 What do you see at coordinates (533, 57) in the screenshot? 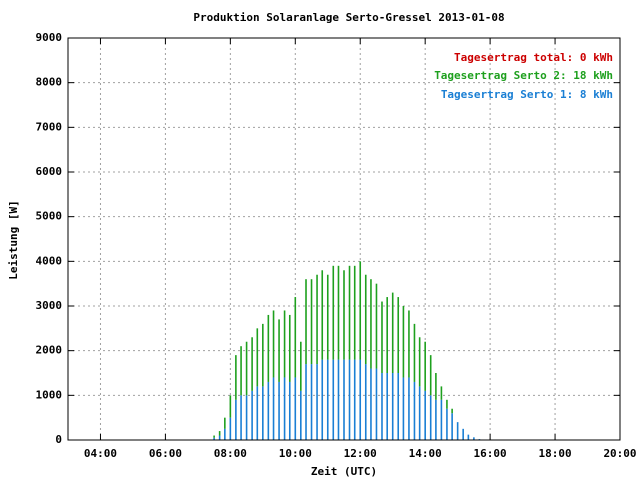
I see `annotation: Tagesertrag total: 0 kWh` at bounding box center [533, 57].